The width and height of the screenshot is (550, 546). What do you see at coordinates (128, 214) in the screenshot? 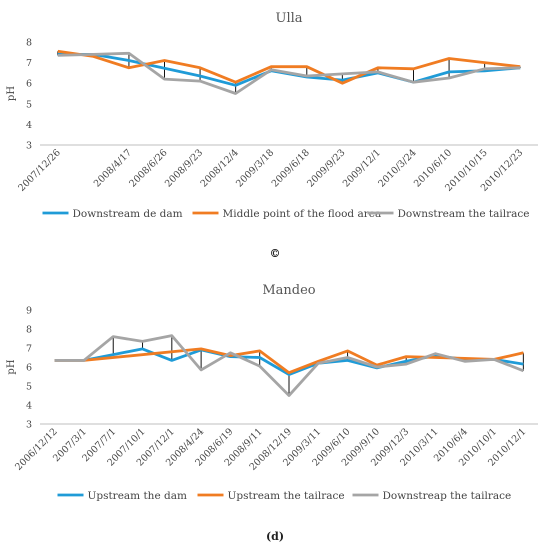
I see `legend-entry: Downstream de dam` at bounding box center [128, 214].